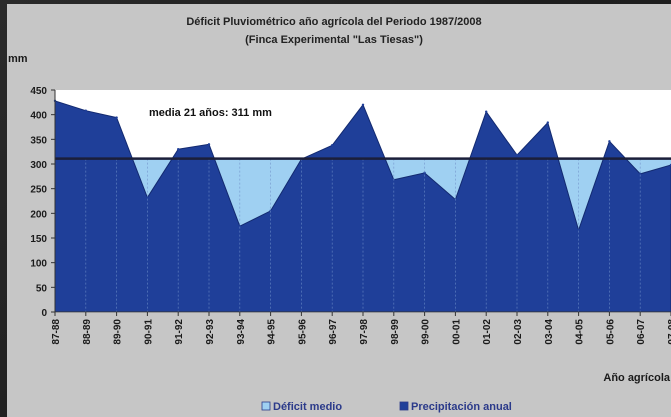 The image size is (671, 417). I want to click on y-tick-label: 0, so click(44, 313).